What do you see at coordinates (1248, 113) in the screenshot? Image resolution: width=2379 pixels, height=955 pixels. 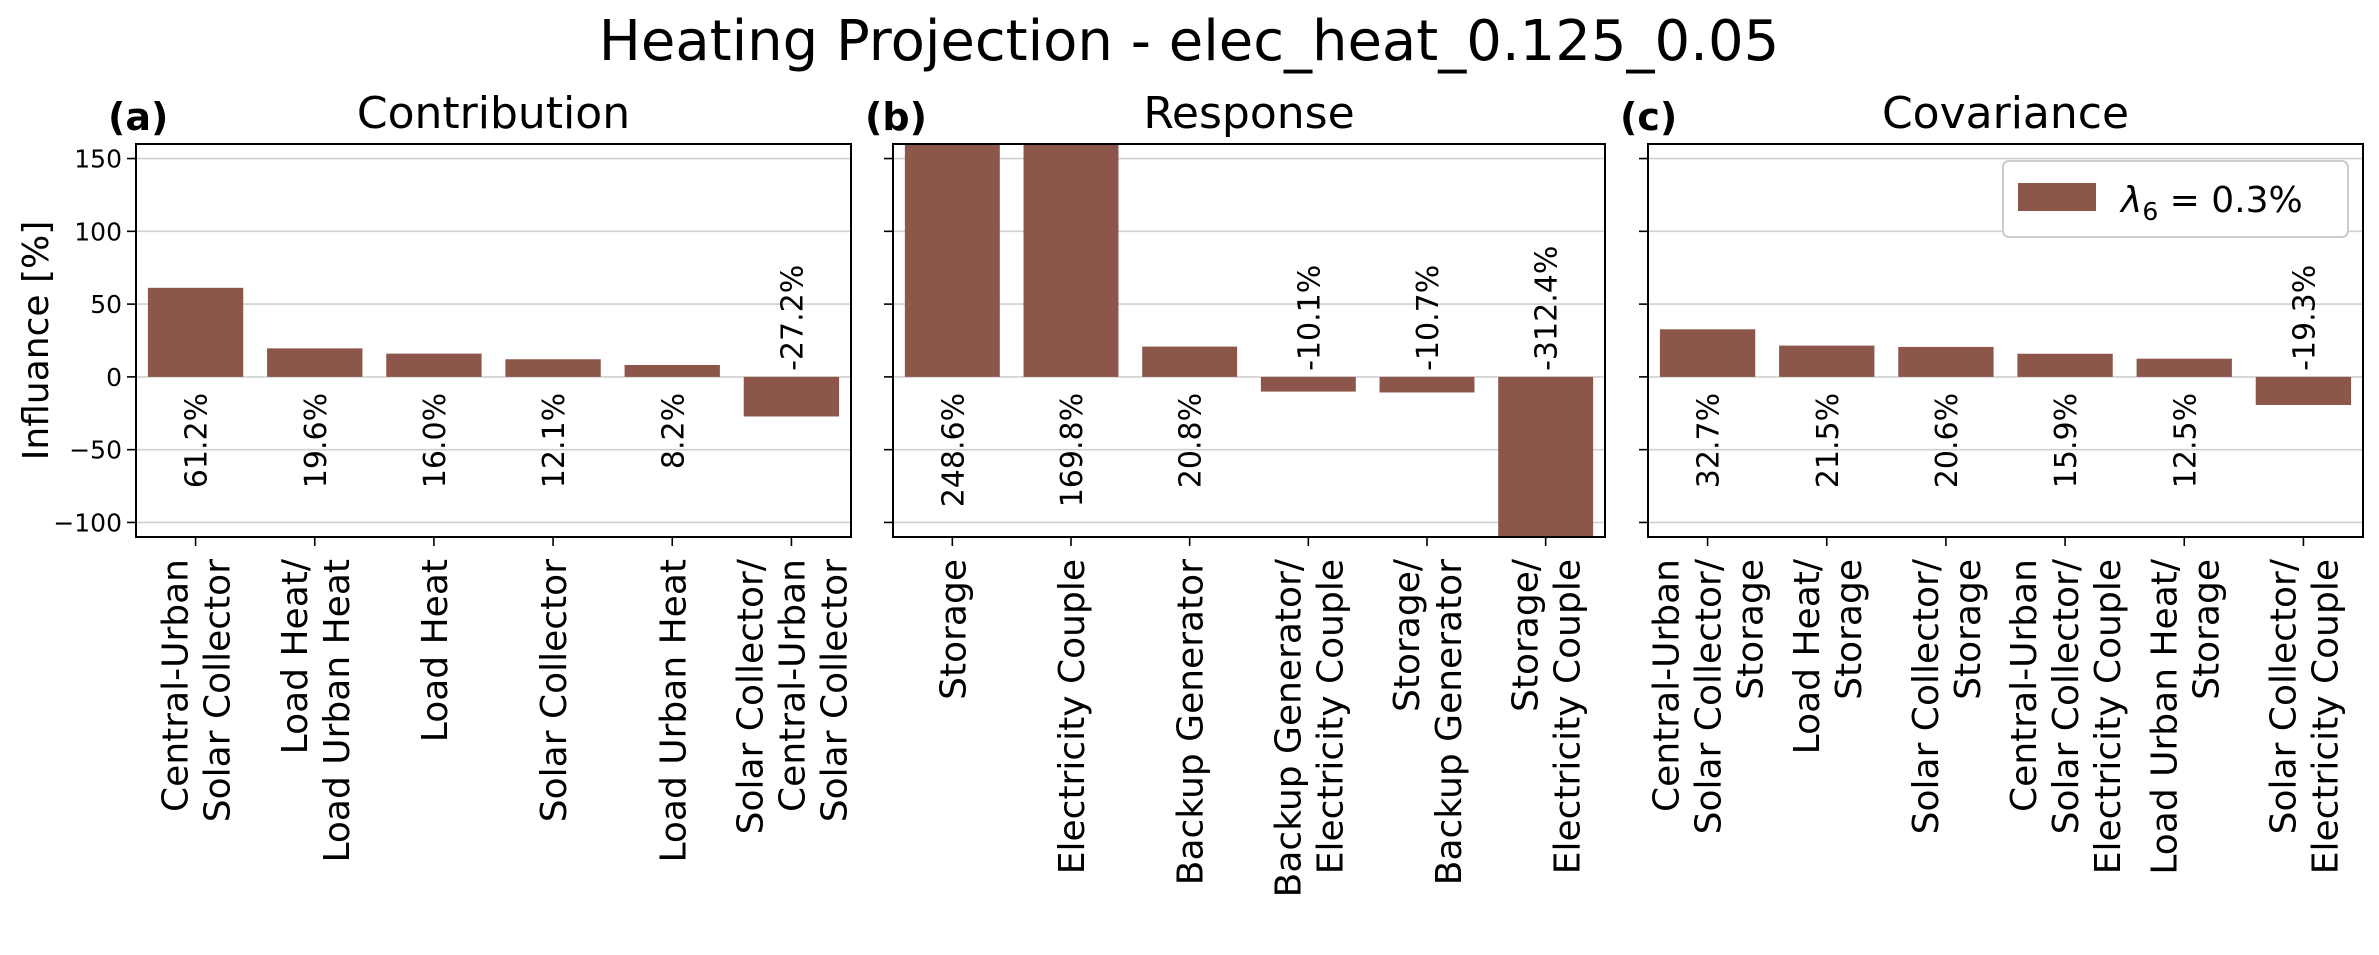 I see `panel-title: Response` at bounding box center [1248, 113].